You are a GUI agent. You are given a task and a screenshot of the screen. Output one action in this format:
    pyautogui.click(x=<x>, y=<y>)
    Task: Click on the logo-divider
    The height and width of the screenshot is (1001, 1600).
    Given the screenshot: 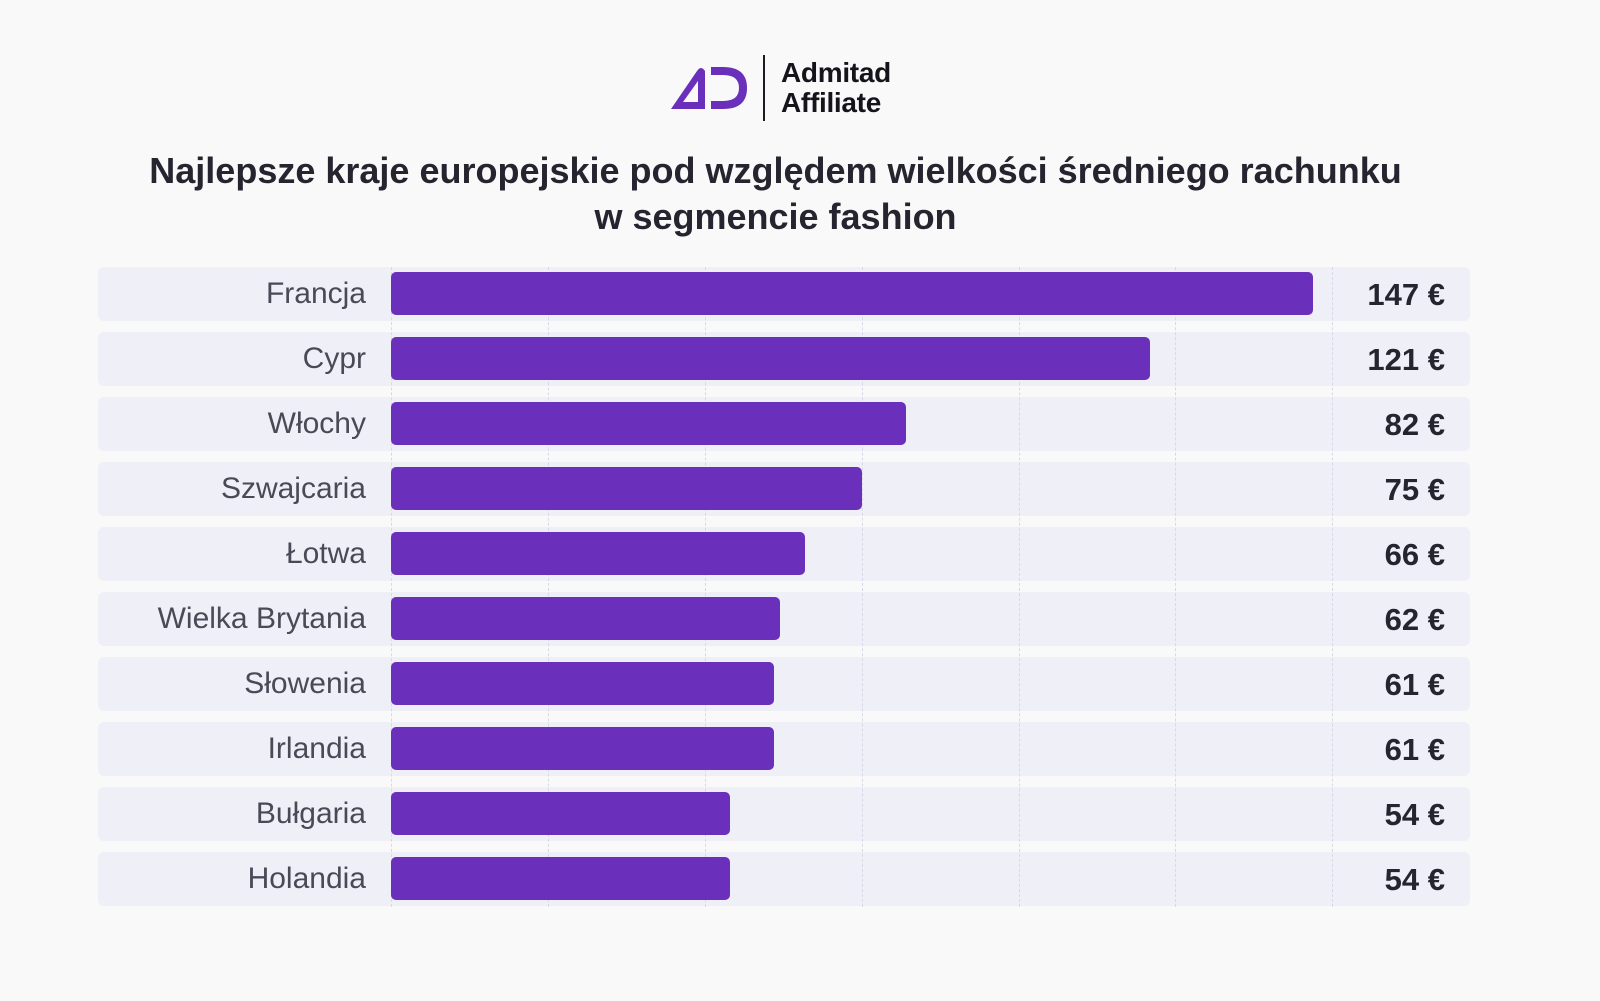 What is the action you would take?
    pyautogui.click(x=764, y=88)
    